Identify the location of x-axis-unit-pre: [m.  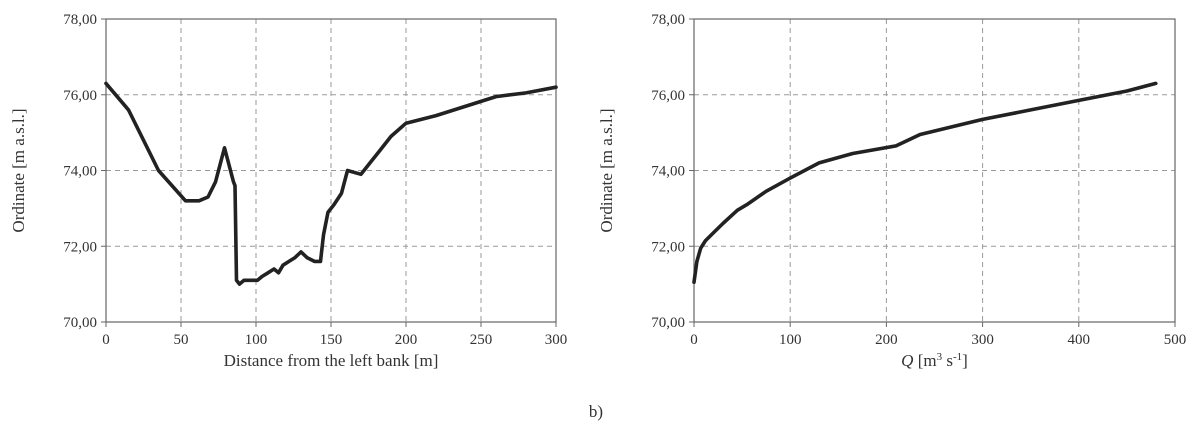
(924, 360).